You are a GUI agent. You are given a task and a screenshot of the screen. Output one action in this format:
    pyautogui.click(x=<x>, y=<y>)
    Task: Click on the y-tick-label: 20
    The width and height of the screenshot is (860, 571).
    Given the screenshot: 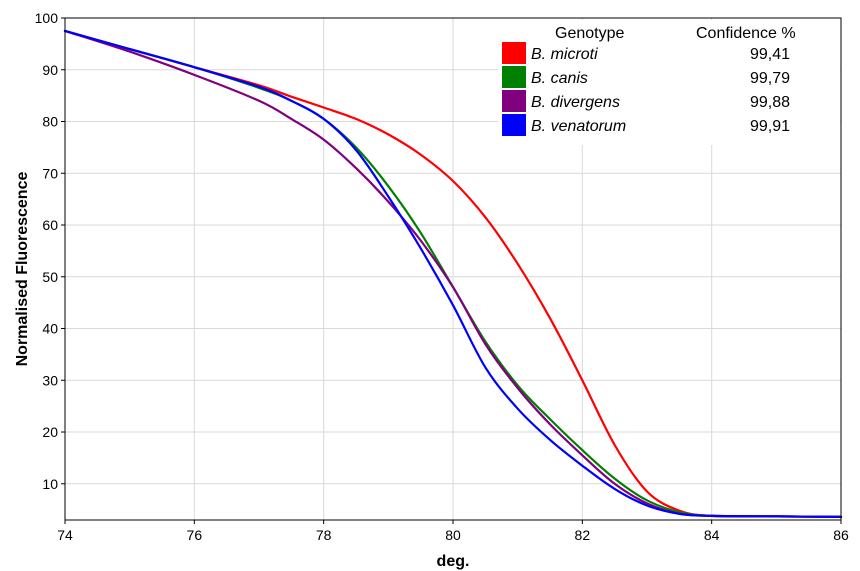 What is the action you would take?
    pyautogui.click(x=50, y=432)
    